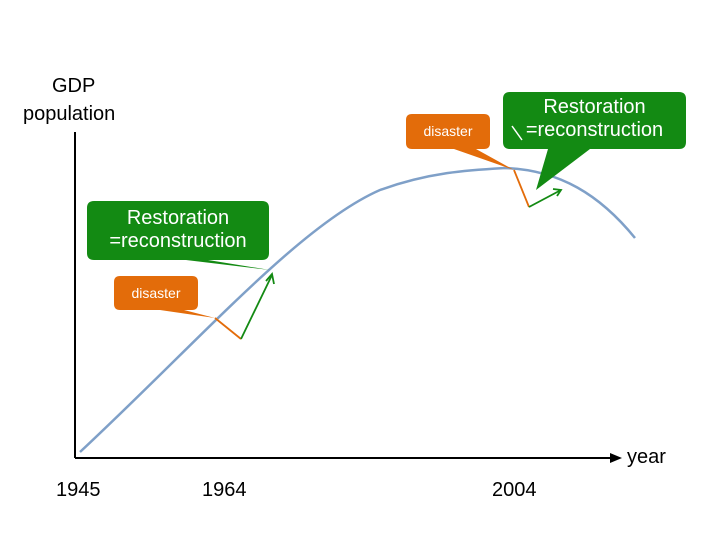 The image size is (720, 540). What do you see at coordinates (646, 457) in the screenshot?
I see `x-axis-title: year` at bounding box center [646, 457].